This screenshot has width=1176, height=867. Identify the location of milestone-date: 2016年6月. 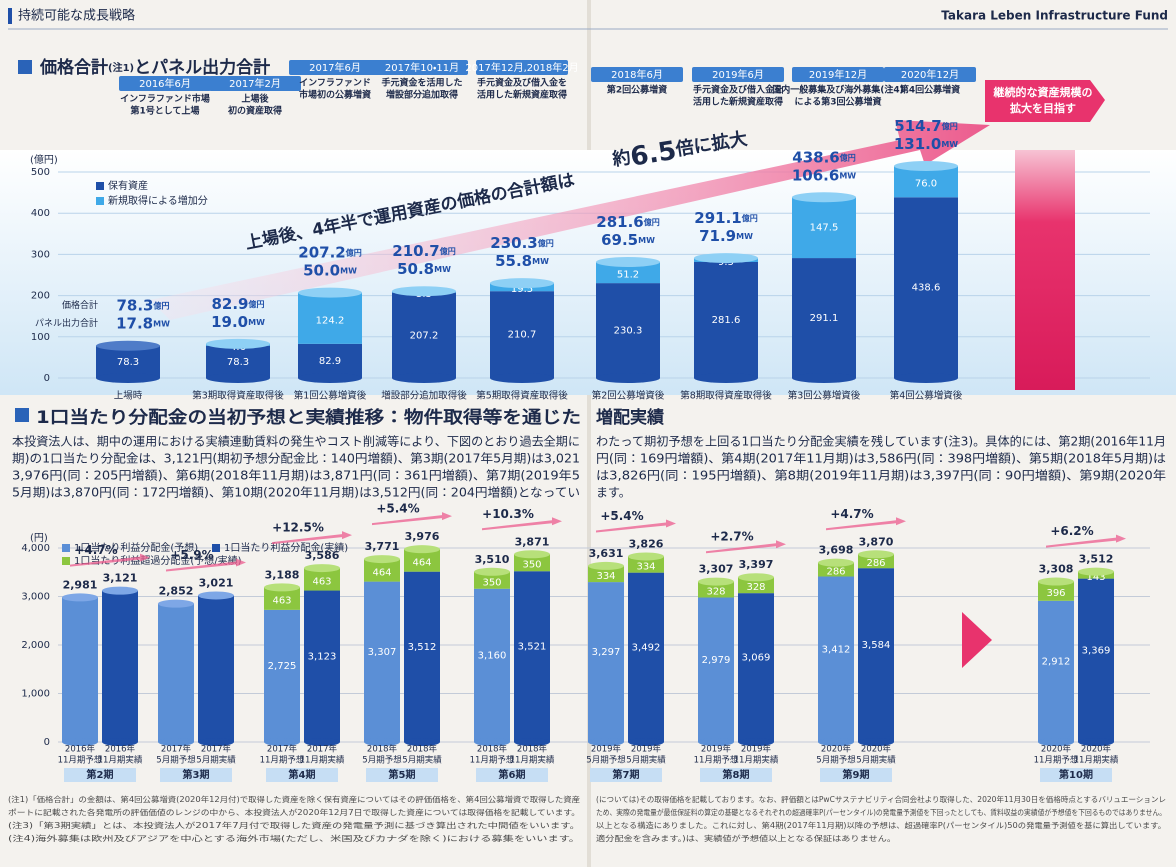
(165, 83).